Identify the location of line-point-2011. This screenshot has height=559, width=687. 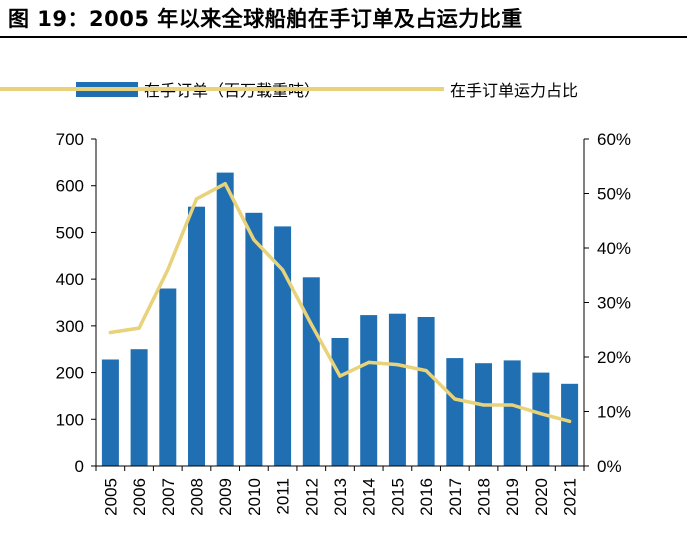
(283, 270).